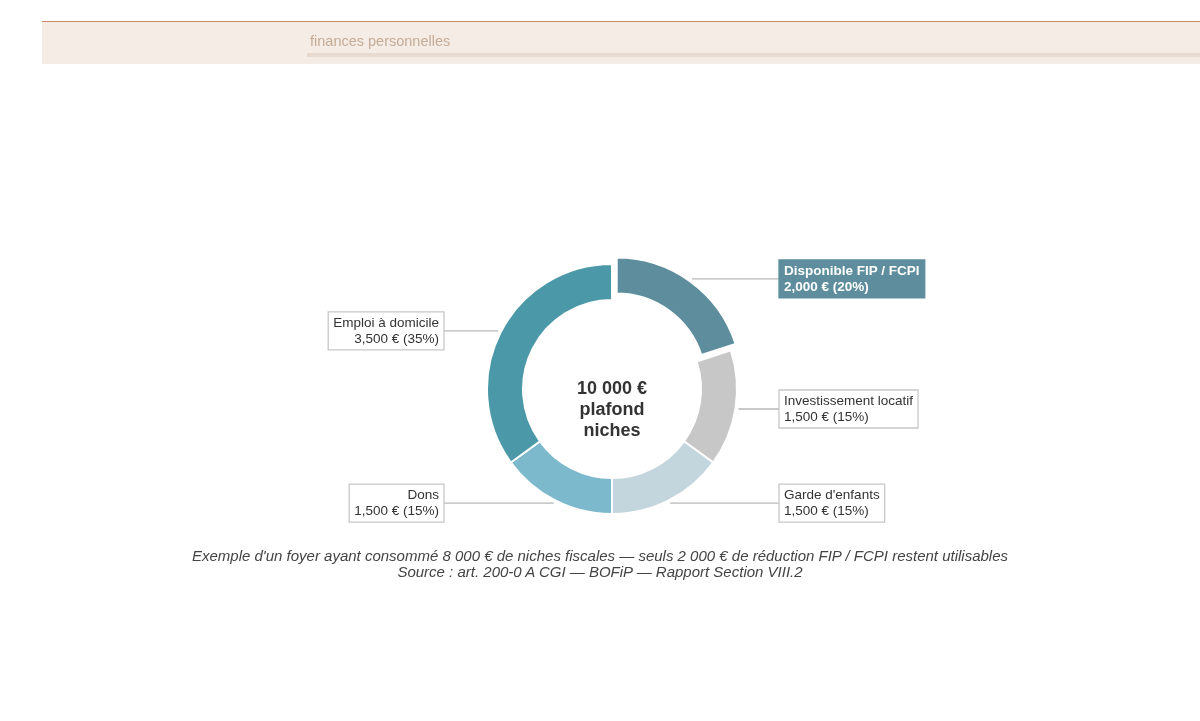  I want to click on slice-label: Dons, so click(423, 495).